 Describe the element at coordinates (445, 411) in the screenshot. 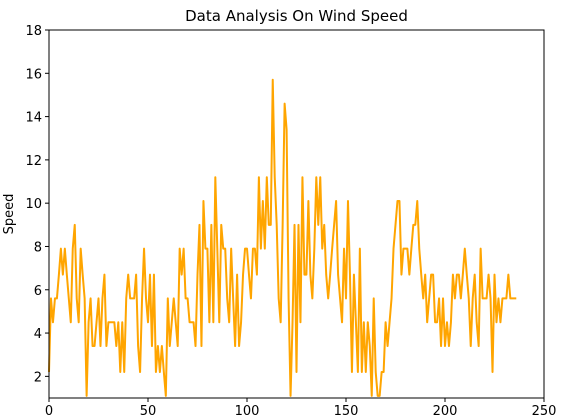

I see `x-tick-label: 200` at that location.